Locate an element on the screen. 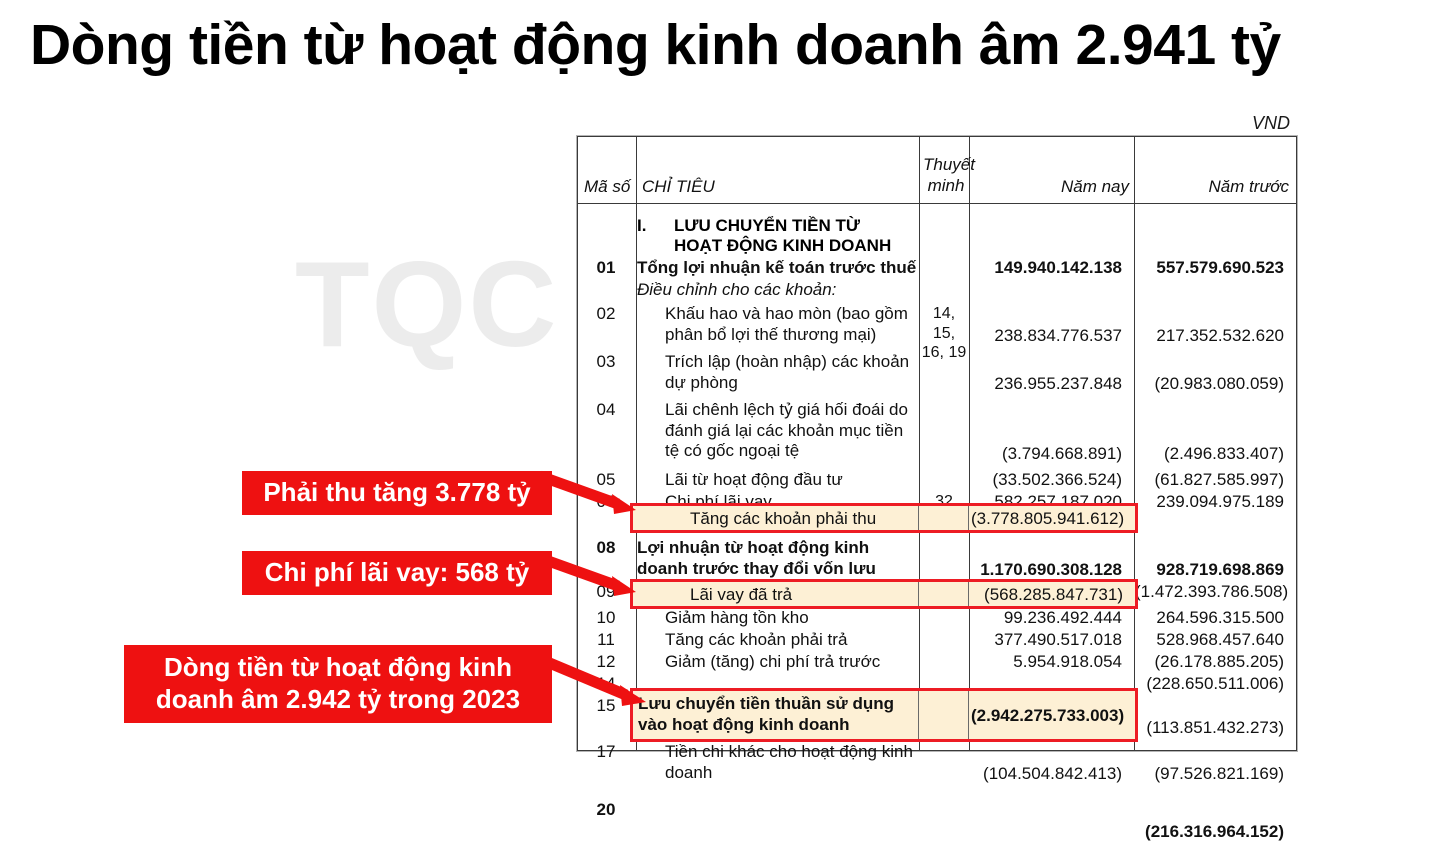 The image size is (1442, 843). row-label: Trích lập (hoàn nhập) các khoản dự phòng is located at coordinates (787, 372).